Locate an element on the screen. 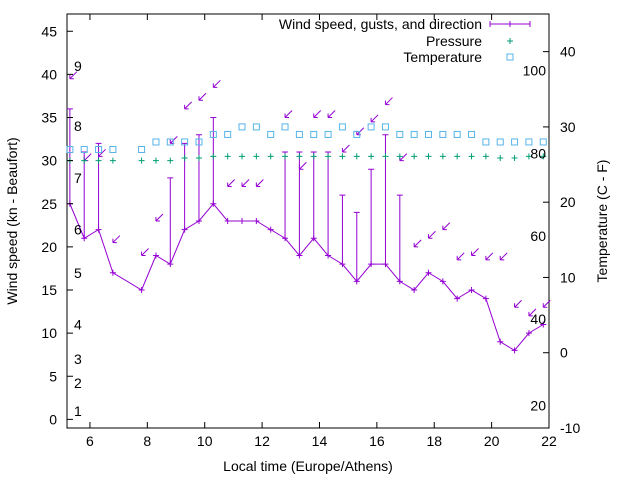  y2-tick-label: 20 is located at coordinates (568, 202).